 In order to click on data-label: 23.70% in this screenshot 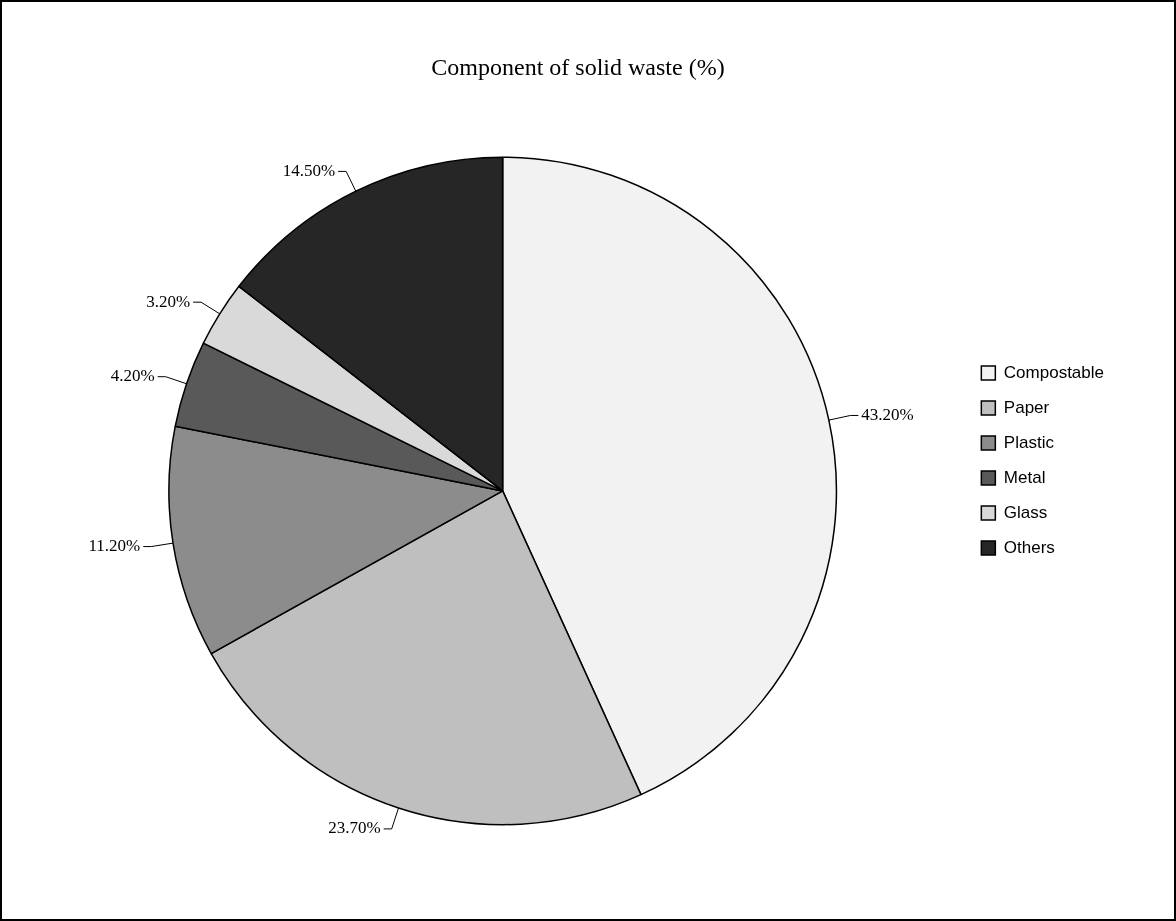, I will do `click(354, 828)`.